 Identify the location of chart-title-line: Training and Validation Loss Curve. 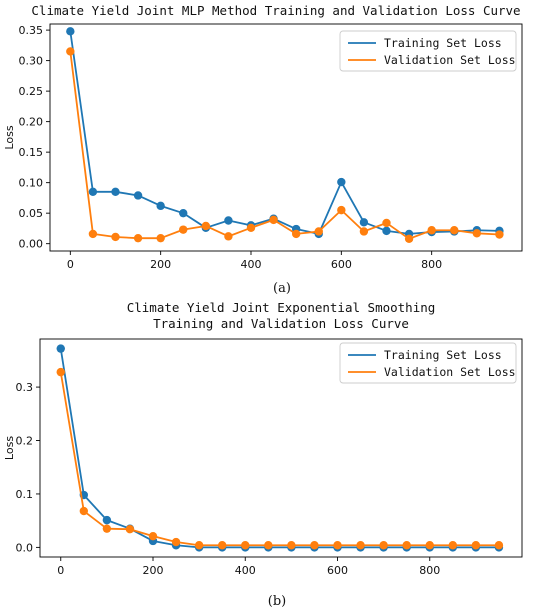
(281, 323).